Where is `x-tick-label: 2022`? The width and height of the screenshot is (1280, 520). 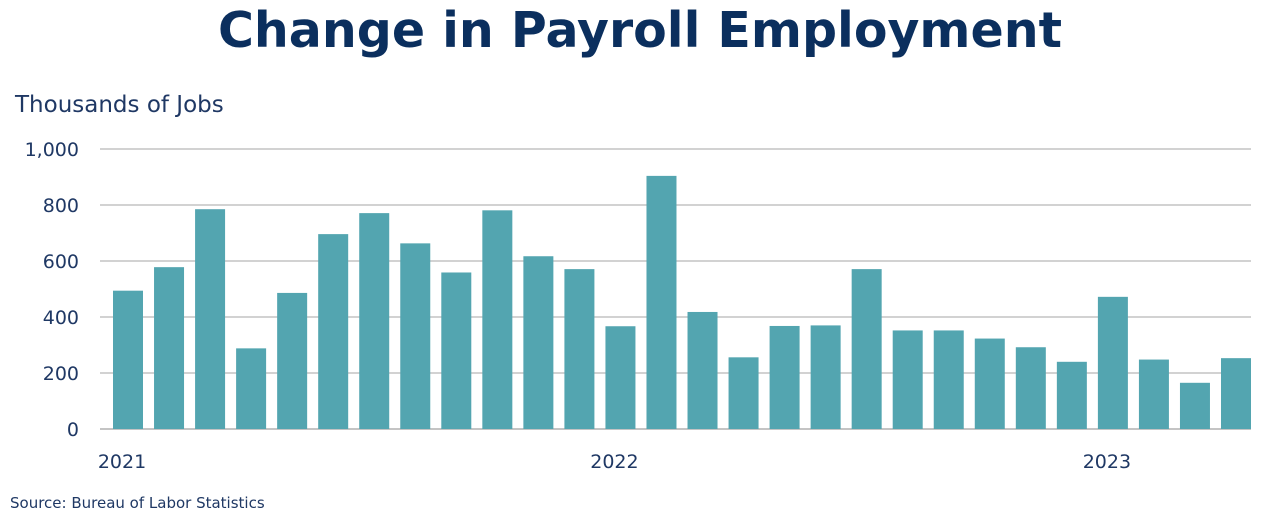 x-tick-label: 2022 is located at coordinates (614, 462).